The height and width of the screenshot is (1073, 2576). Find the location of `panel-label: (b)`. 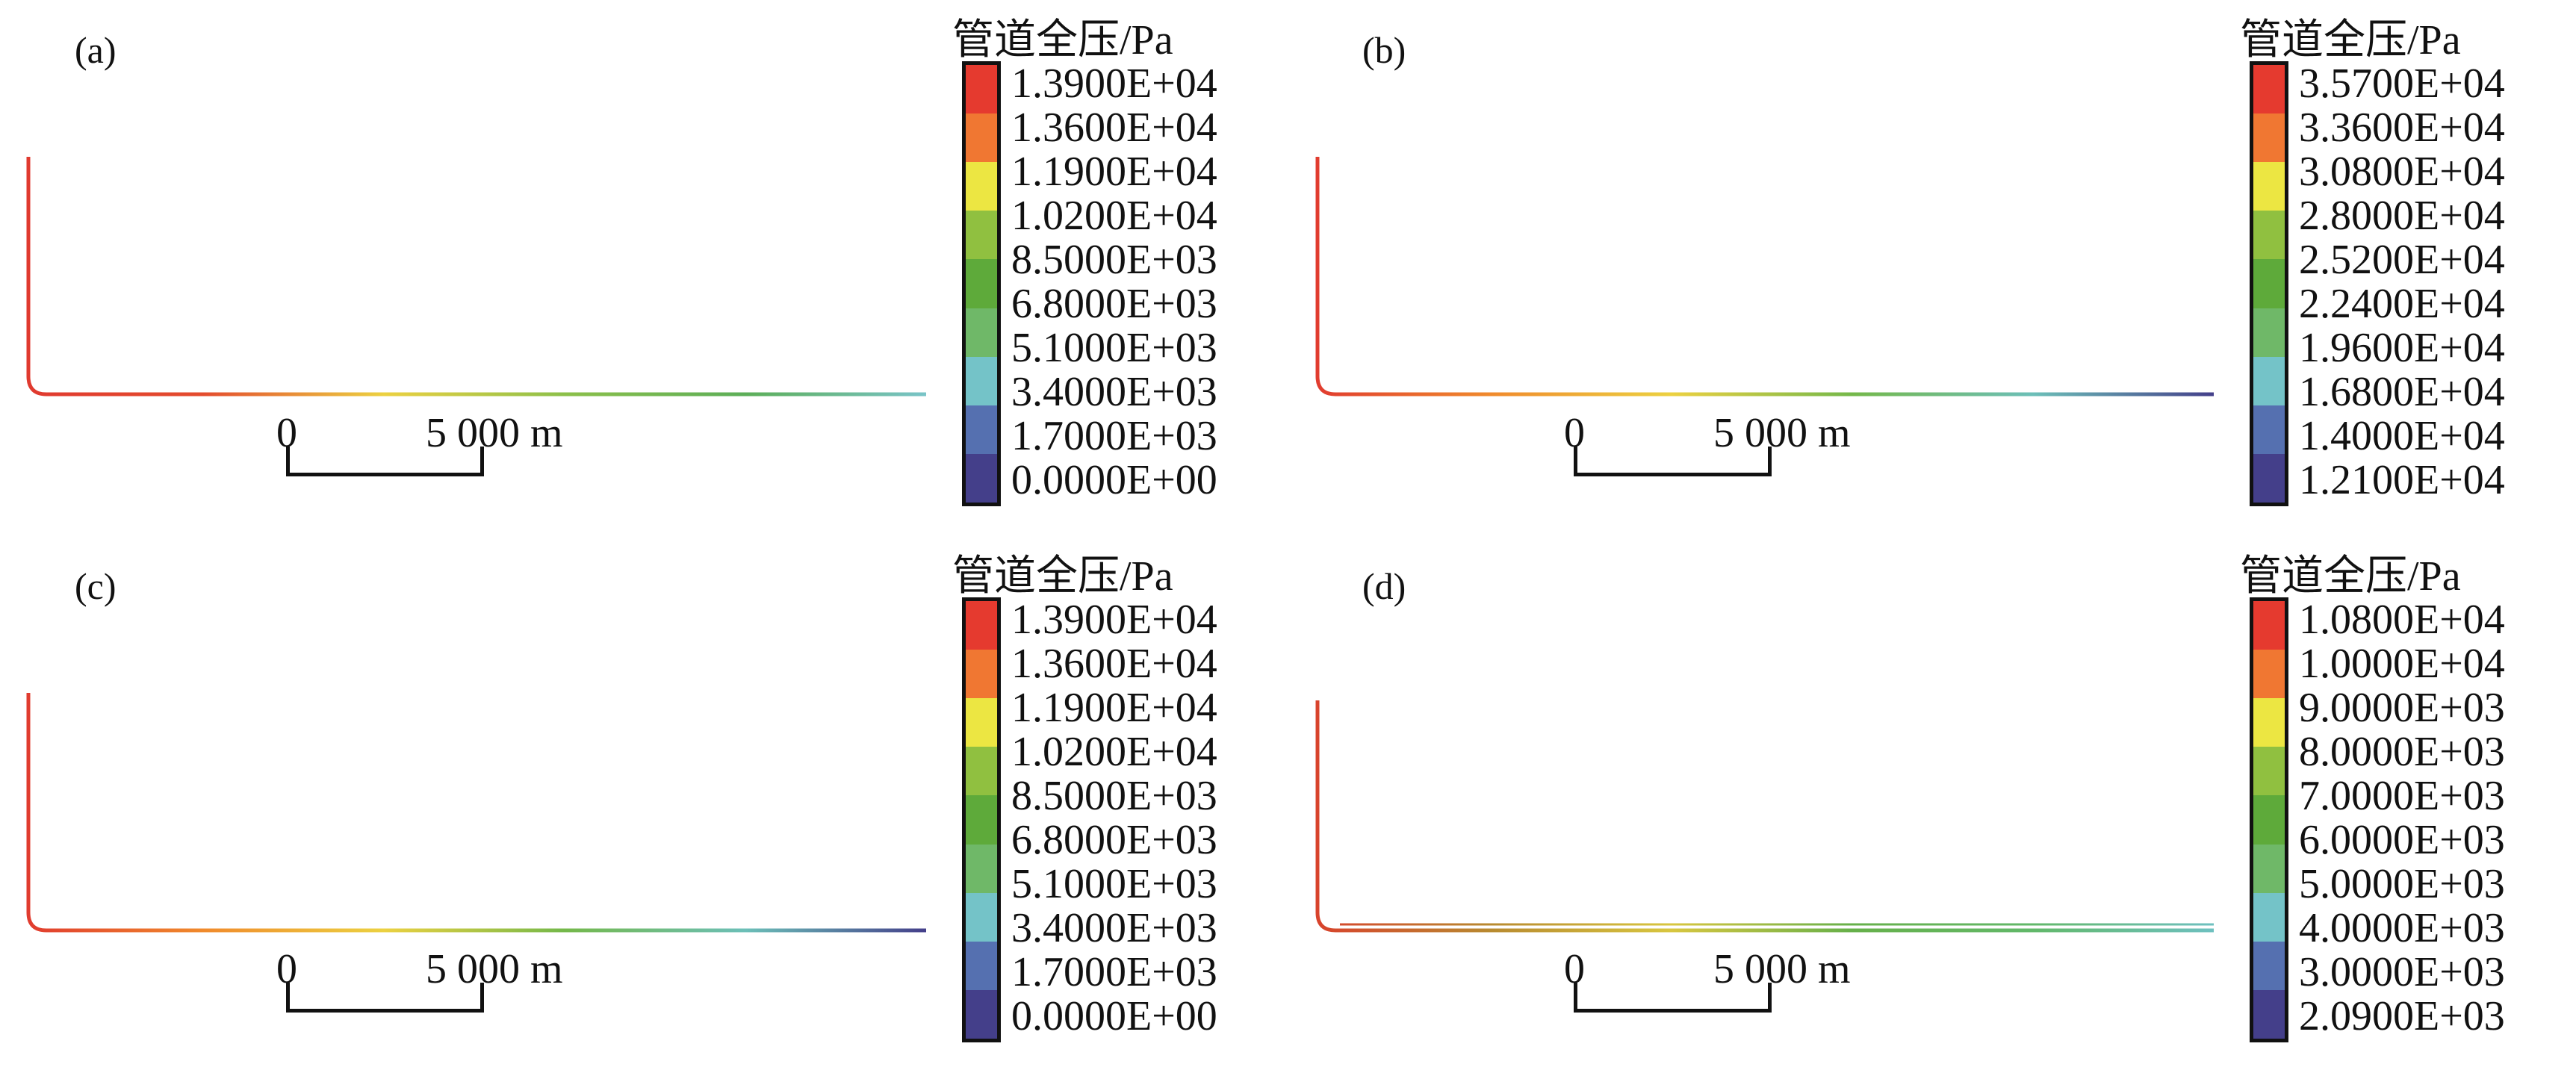

panel-label: (b) is located at coordinates (1384, 50).